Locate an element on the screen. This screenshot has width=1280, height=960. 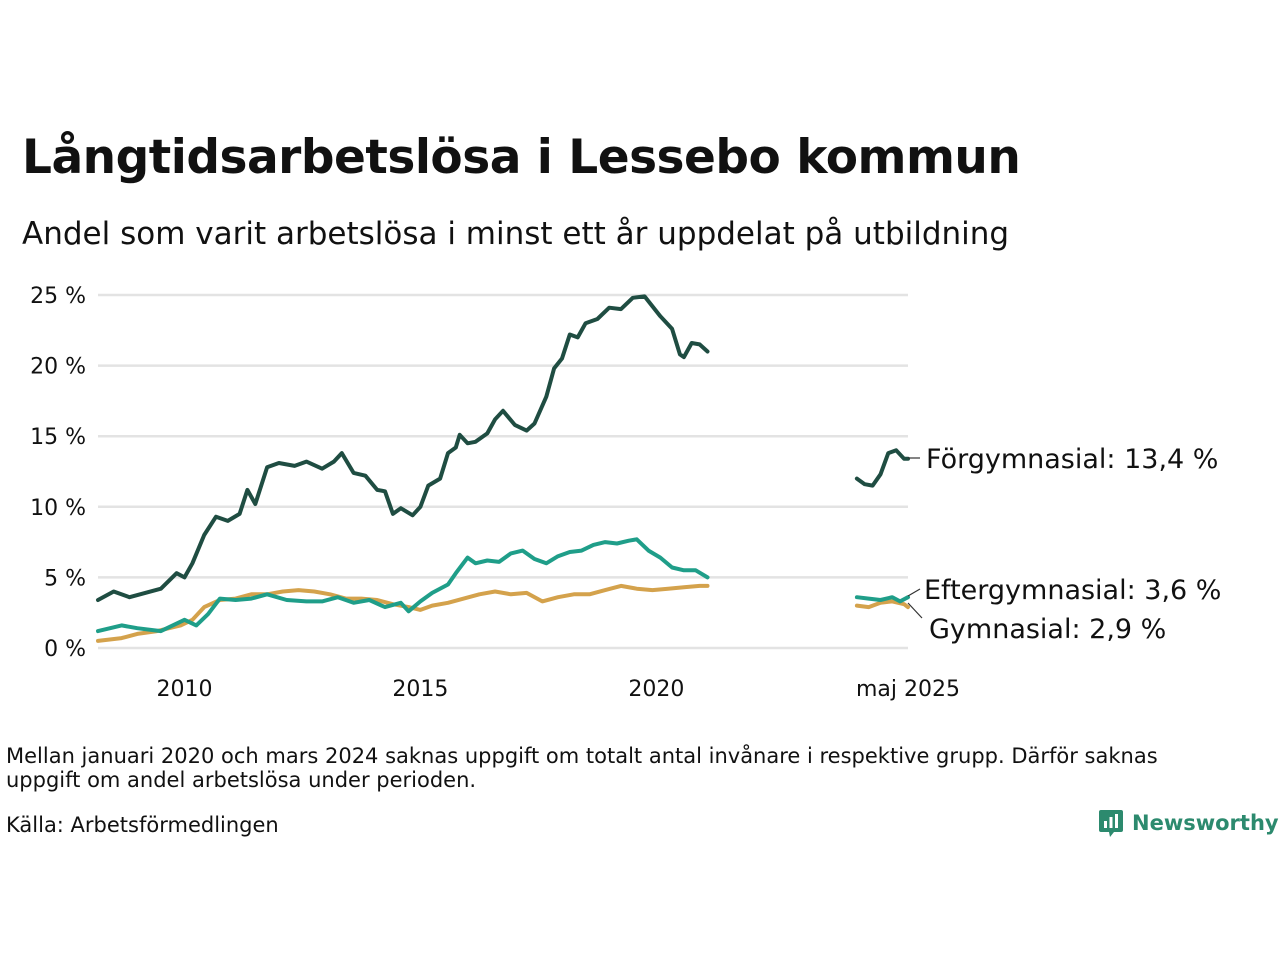
x-tick-label: 2015 is located at coordinates (420, 689).